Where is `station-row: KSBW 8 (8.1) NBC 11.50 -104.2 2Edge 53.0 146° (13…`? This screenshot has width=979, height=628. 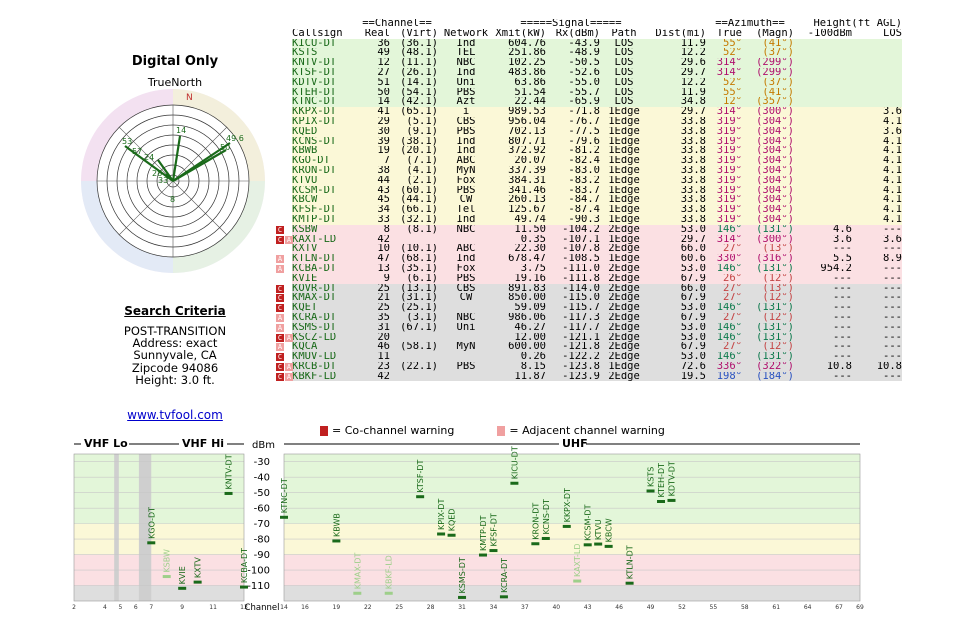 station-row: KSBW 8 (8.1) NBC 11.50 -104.2 2Edge 53.0 146° (13… is located at coordinates (597, 229).